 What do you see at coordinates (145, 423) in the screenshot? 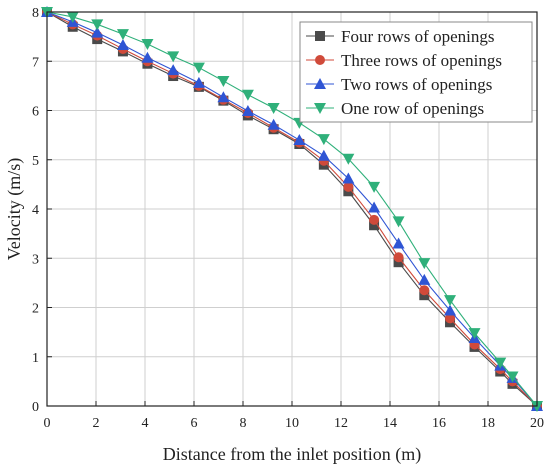
I see `x-tick-label: 4` at bounding box center [145, 423].